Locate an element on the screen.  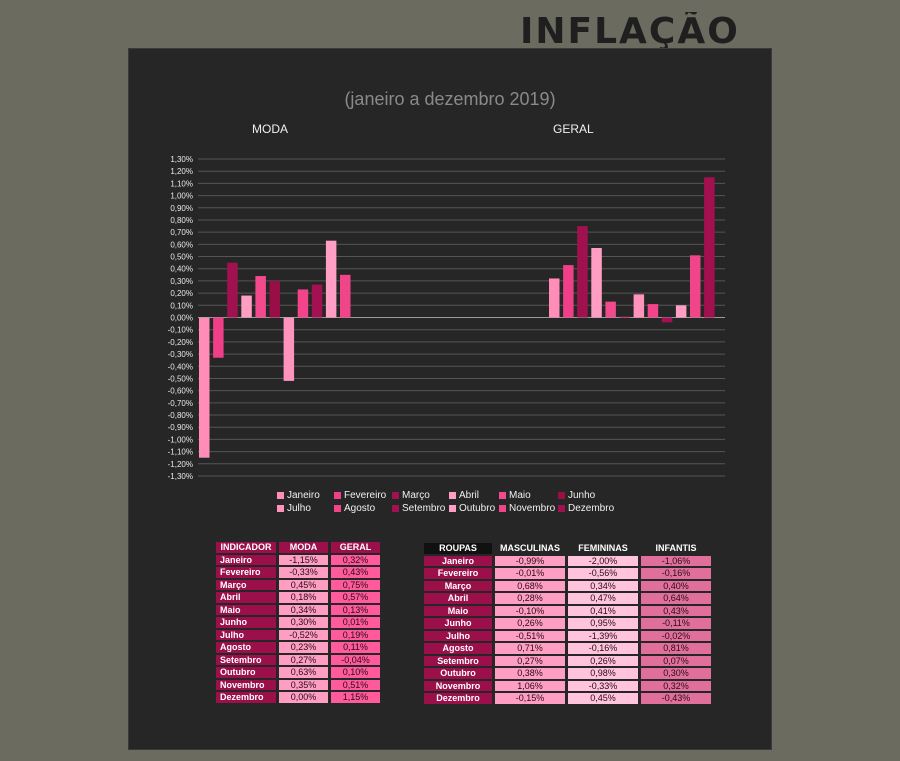
group-title-geral: GERAL is located at coordinates (573, 129).